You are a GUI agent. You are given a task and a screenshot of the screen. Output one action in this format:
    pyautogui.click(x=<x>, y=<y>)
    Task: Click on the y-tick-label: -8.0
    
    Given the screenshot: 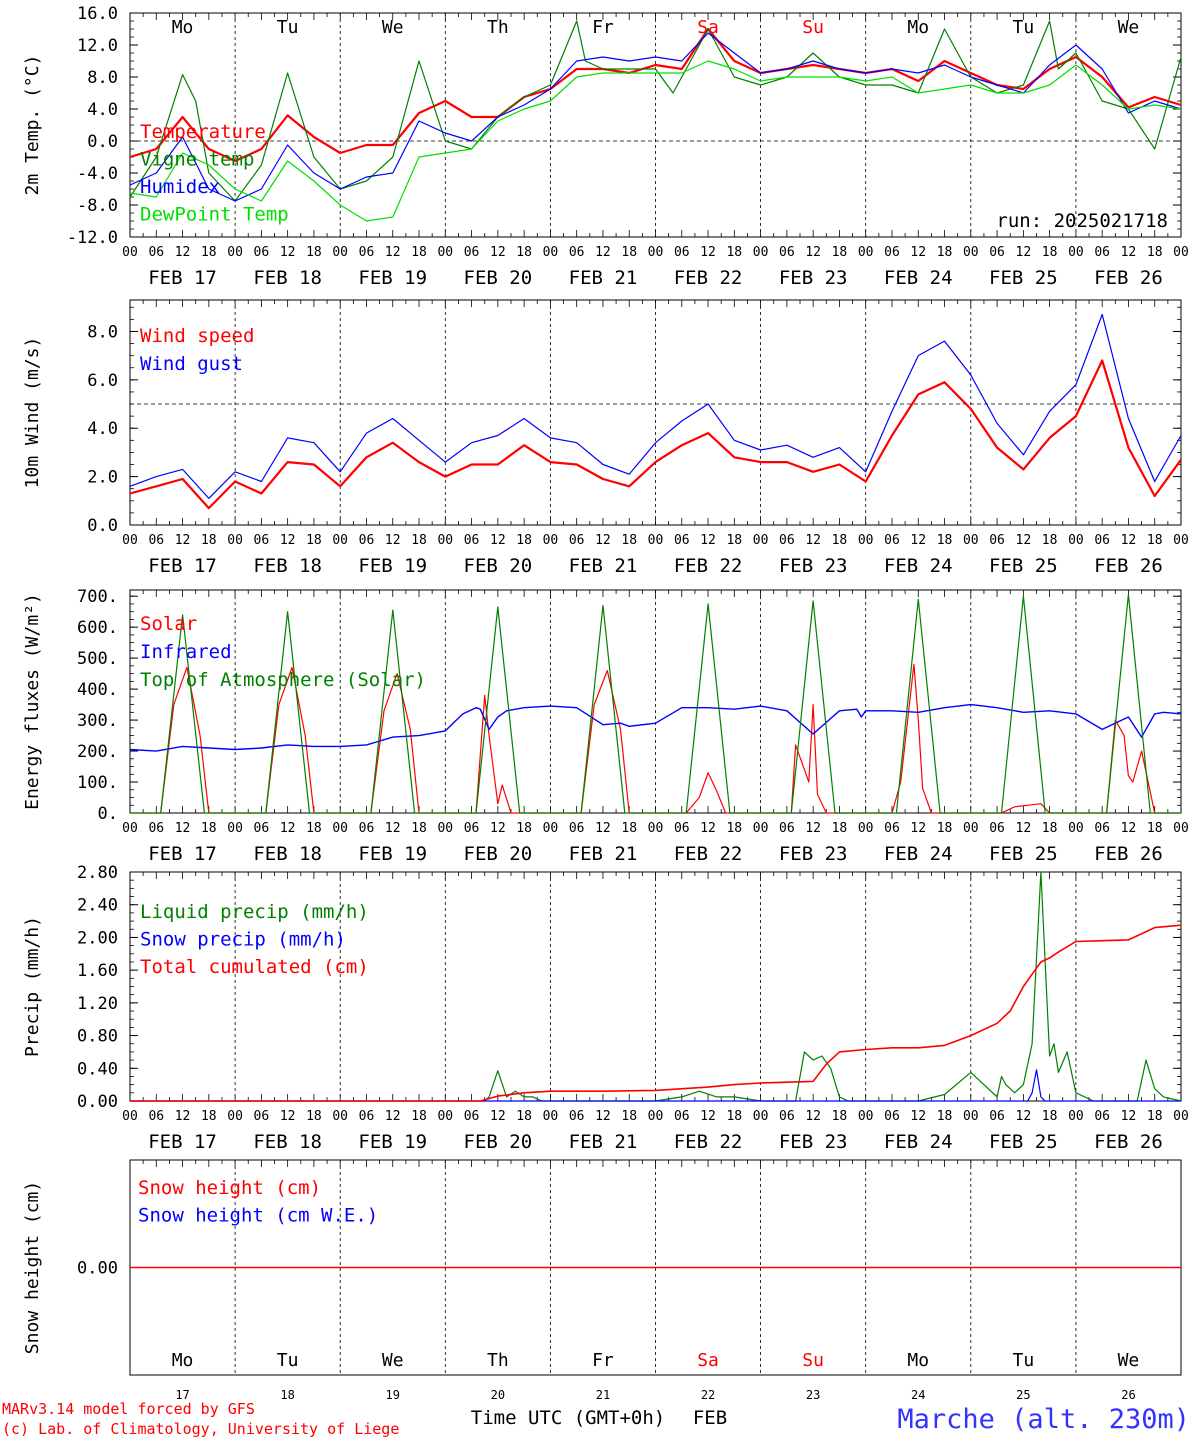 What is the action you would take?
    pyautogui.click(x=97, y=206)
    